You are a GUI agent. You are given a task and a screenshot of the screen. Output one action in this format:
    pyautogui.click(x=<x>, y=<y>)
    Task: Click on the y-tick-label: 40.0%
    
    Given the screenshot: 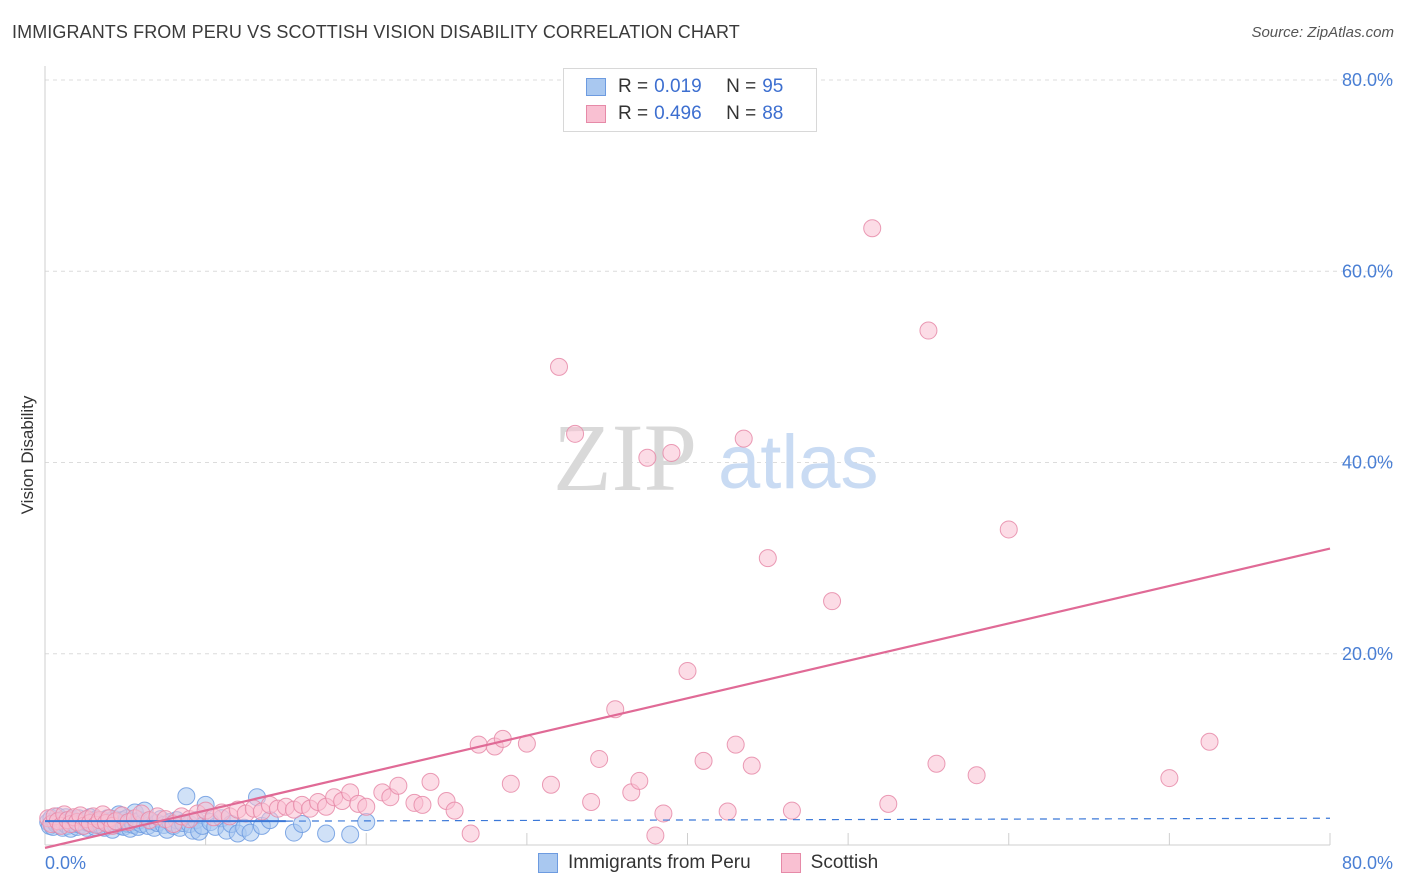 What is the action you would take?
    pyautogui.click(x=1367, y=463)
    